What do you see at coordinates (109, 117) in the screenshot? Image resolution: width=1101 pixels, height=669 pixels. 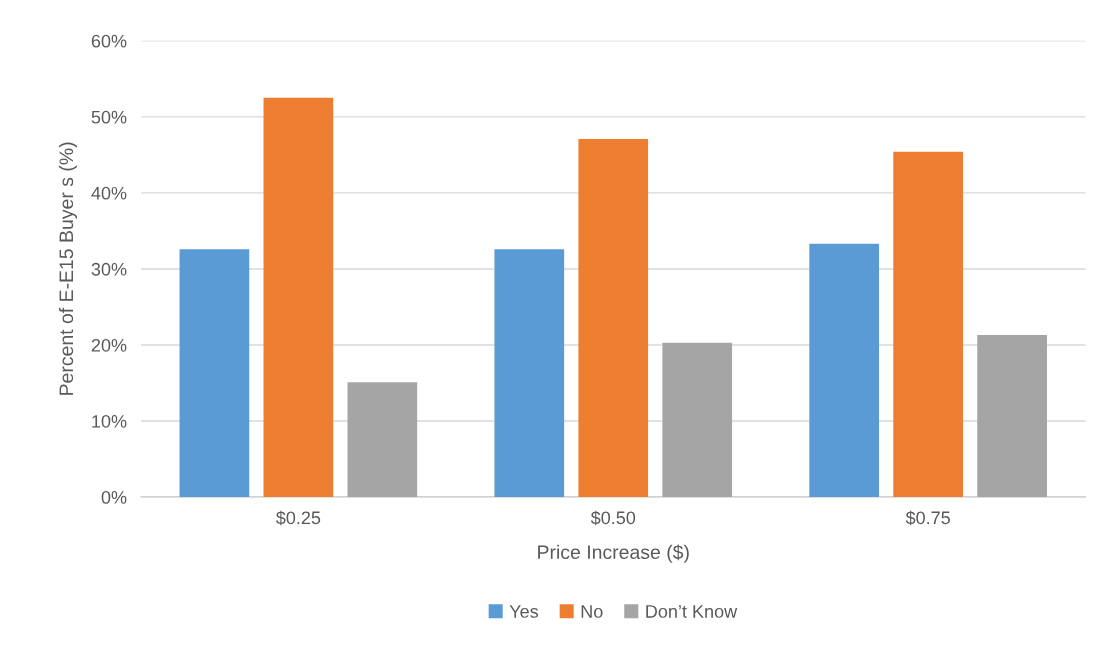 I see `y-tick-label: 50%` at bounding box center [109, 117].